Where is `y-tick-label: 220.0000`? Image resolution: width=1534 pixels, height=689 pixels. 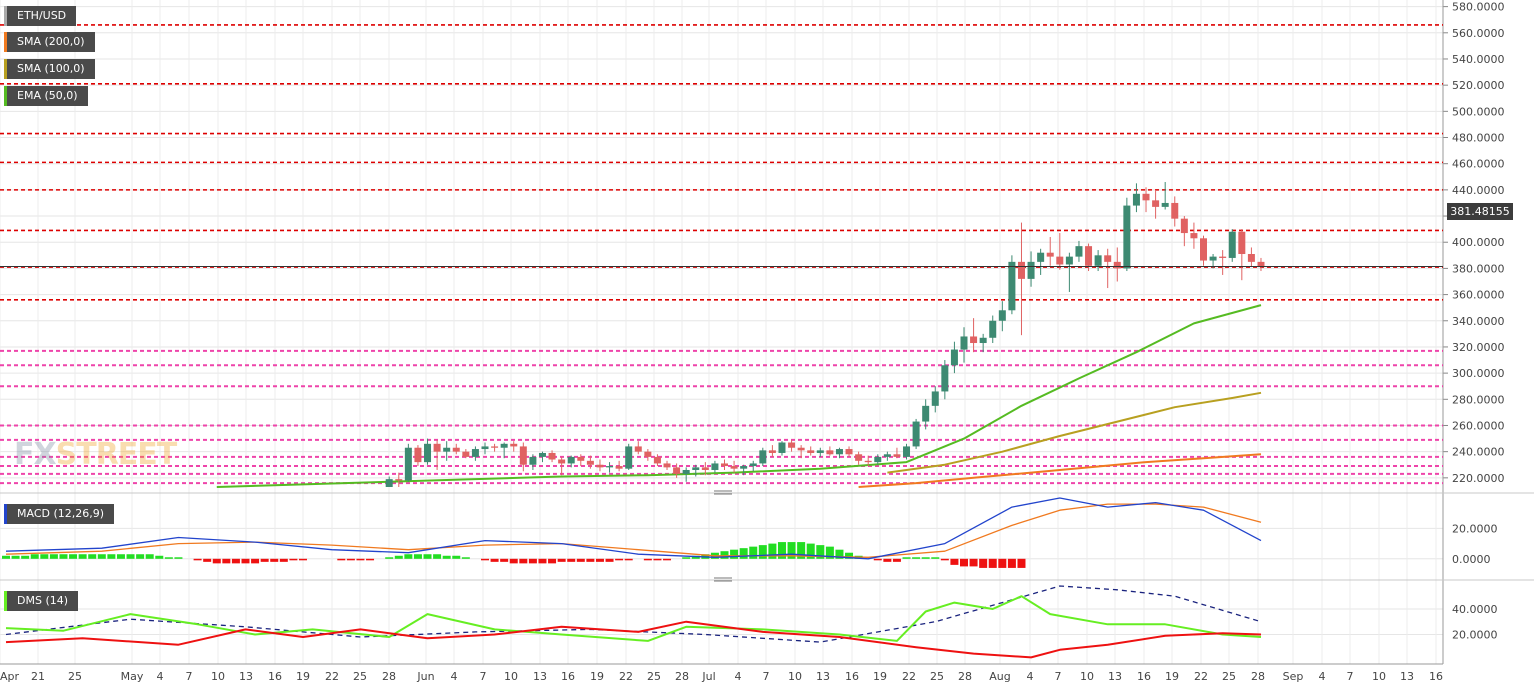
y-tick-label: 220.0000 is located at coordinates (1478, 478).